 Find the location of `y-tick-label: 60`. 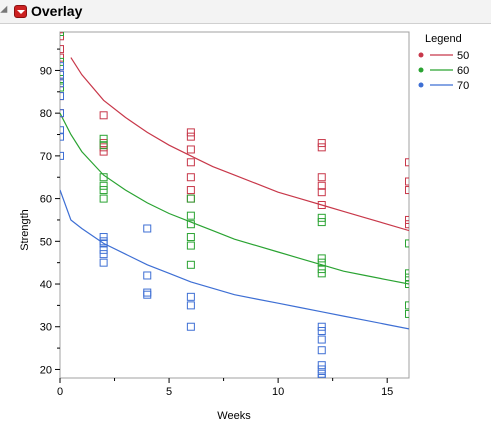

y-tick-label: 60 is located at coordinates (46, 200).